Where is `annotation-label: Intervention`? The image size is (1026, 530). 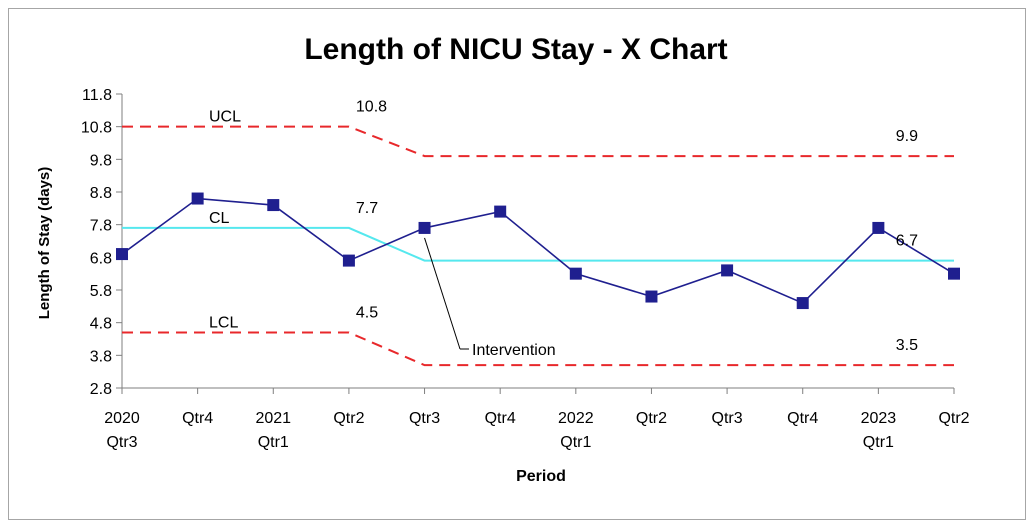 annotation-label: Intervention is located at coordinates (514, 350).